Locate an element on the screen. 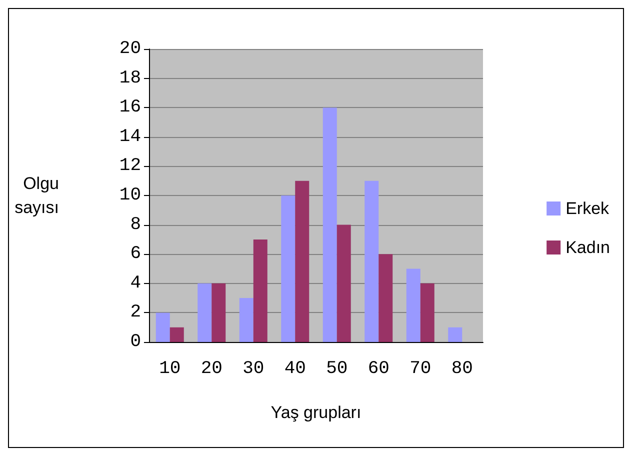 The image size is (634, 457). legend-label: Erkek is located at coordinates (588, 208).